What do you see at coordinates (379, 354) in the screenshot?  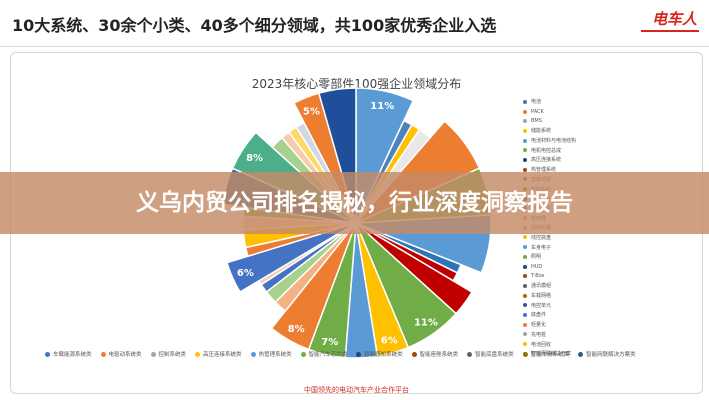 I see `legend-item: 智能感知系统类` at bounding box center [379, 354].